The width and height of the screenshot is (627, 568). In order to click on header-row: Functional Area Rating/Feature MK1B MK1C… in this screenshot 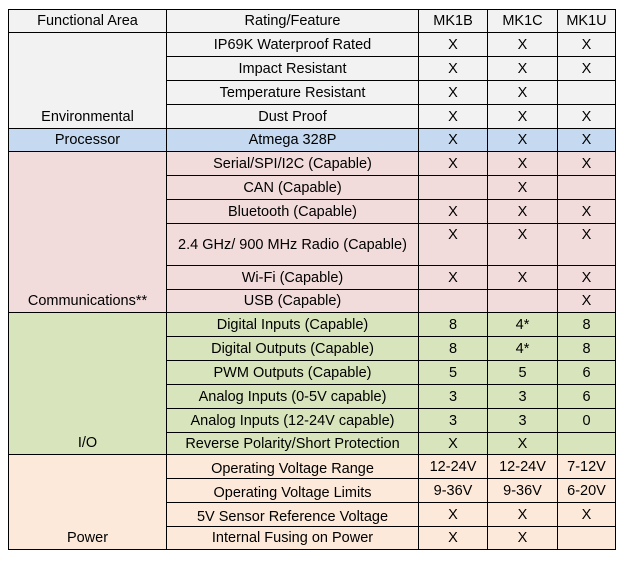, I will do `click(312, 21)`.